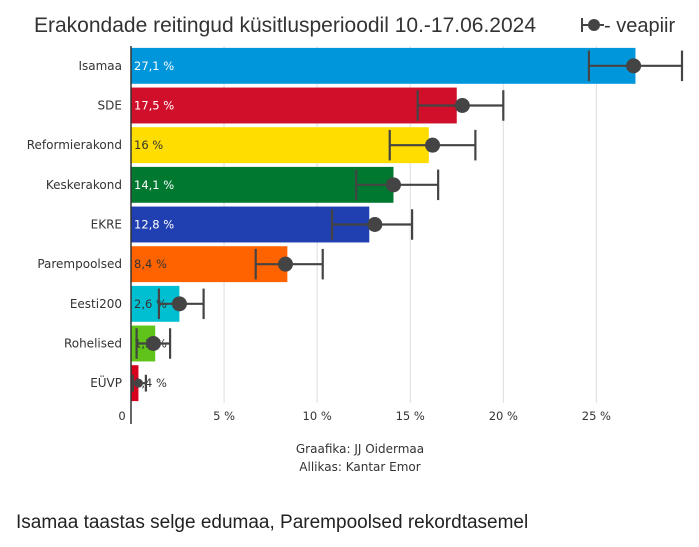  What do you see at coordinates (359, 467) in the screenshot?
I see `credit-source: Allikas: Kantar Emor` at bounding box center [359, 467].